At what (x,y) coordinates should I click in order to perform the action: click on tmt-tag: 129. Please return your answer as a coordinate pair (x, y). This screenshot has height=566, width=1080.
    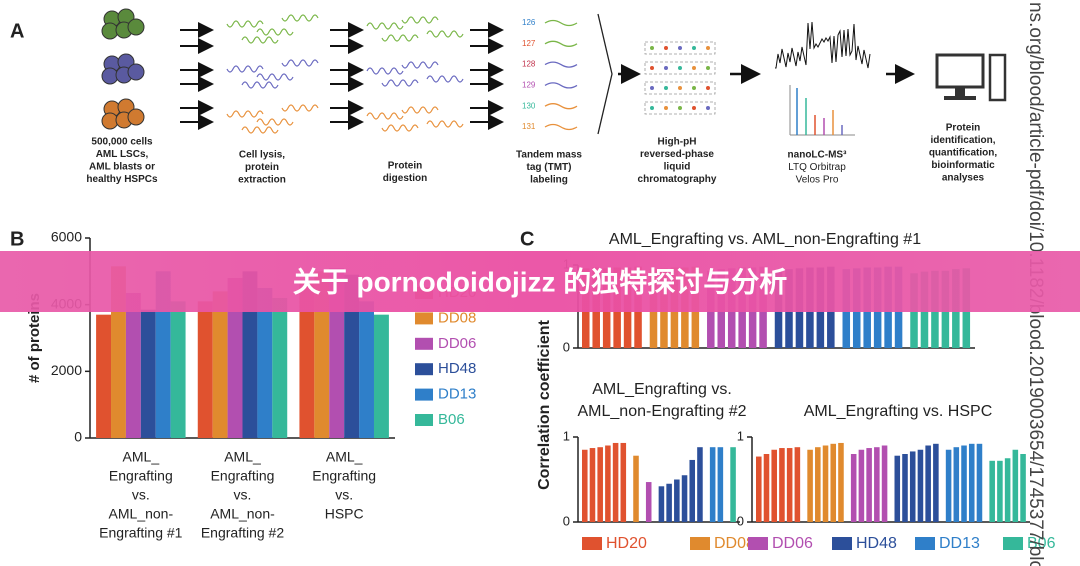
    Looking at the image, I should click on (529, 85).